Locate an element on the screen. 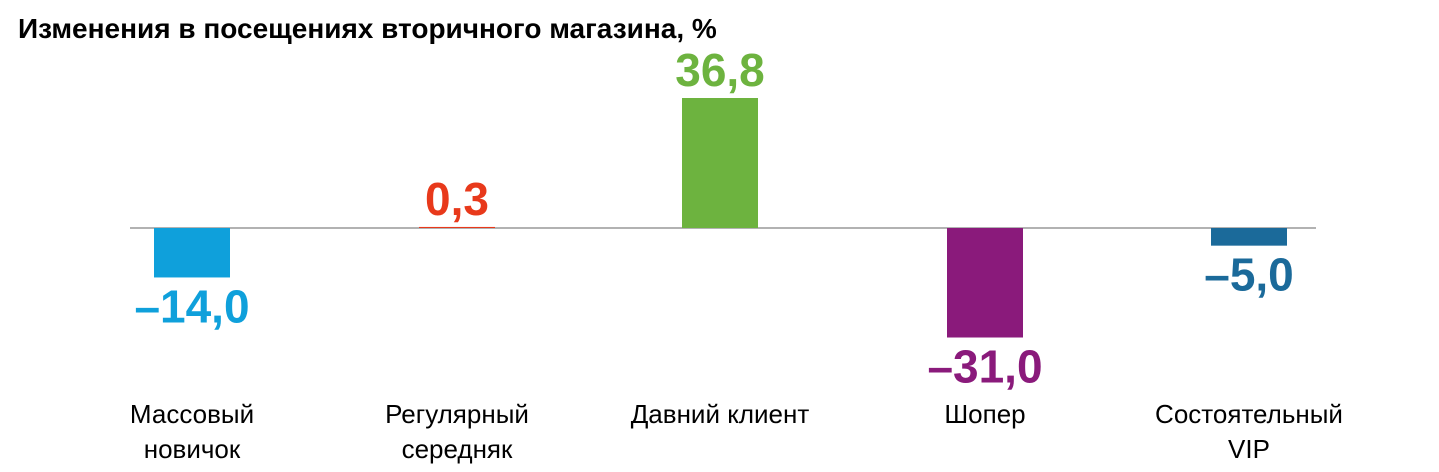  value-label: 36,8 is located at coordinates (720, 70).